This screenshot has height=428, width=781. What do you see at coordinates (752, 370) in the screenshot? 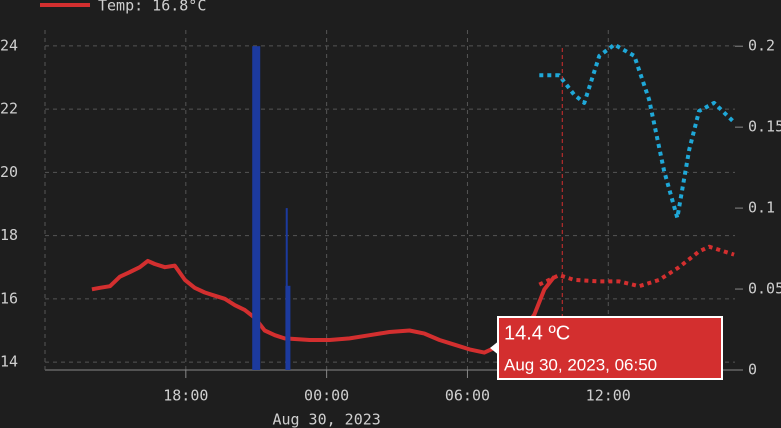
I see `y2-tick-label: 0` at bounding box center [752, 370].